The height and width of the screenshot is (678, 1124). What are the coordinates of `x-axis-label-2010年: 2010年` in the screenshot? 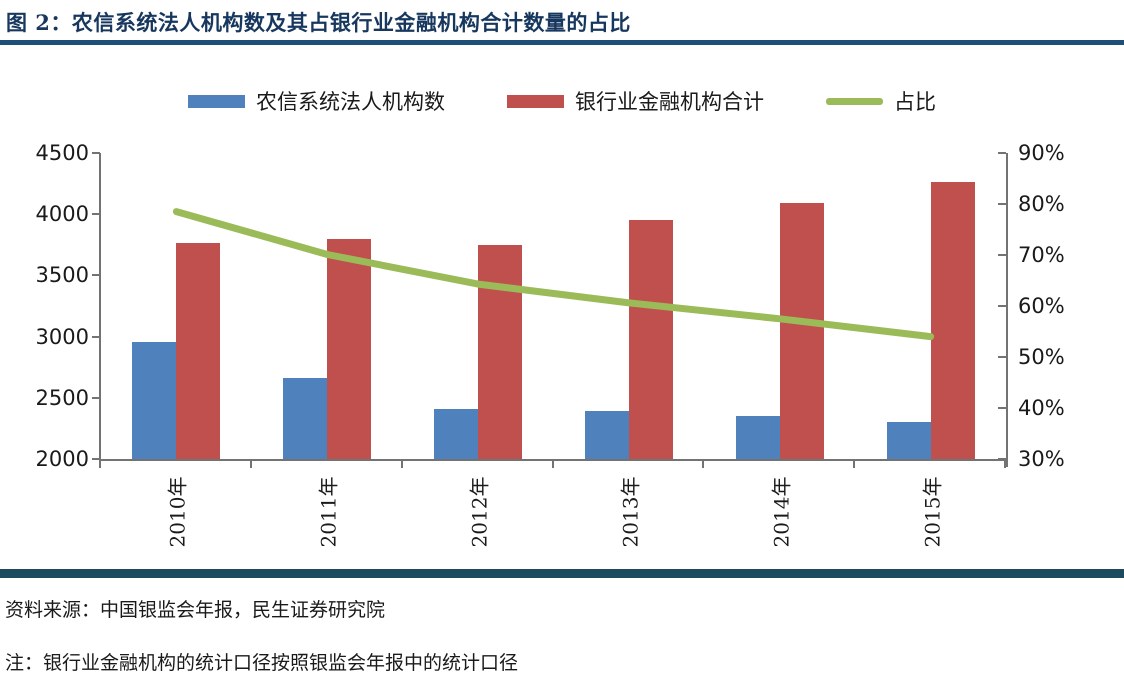 It's located at (177, 512).